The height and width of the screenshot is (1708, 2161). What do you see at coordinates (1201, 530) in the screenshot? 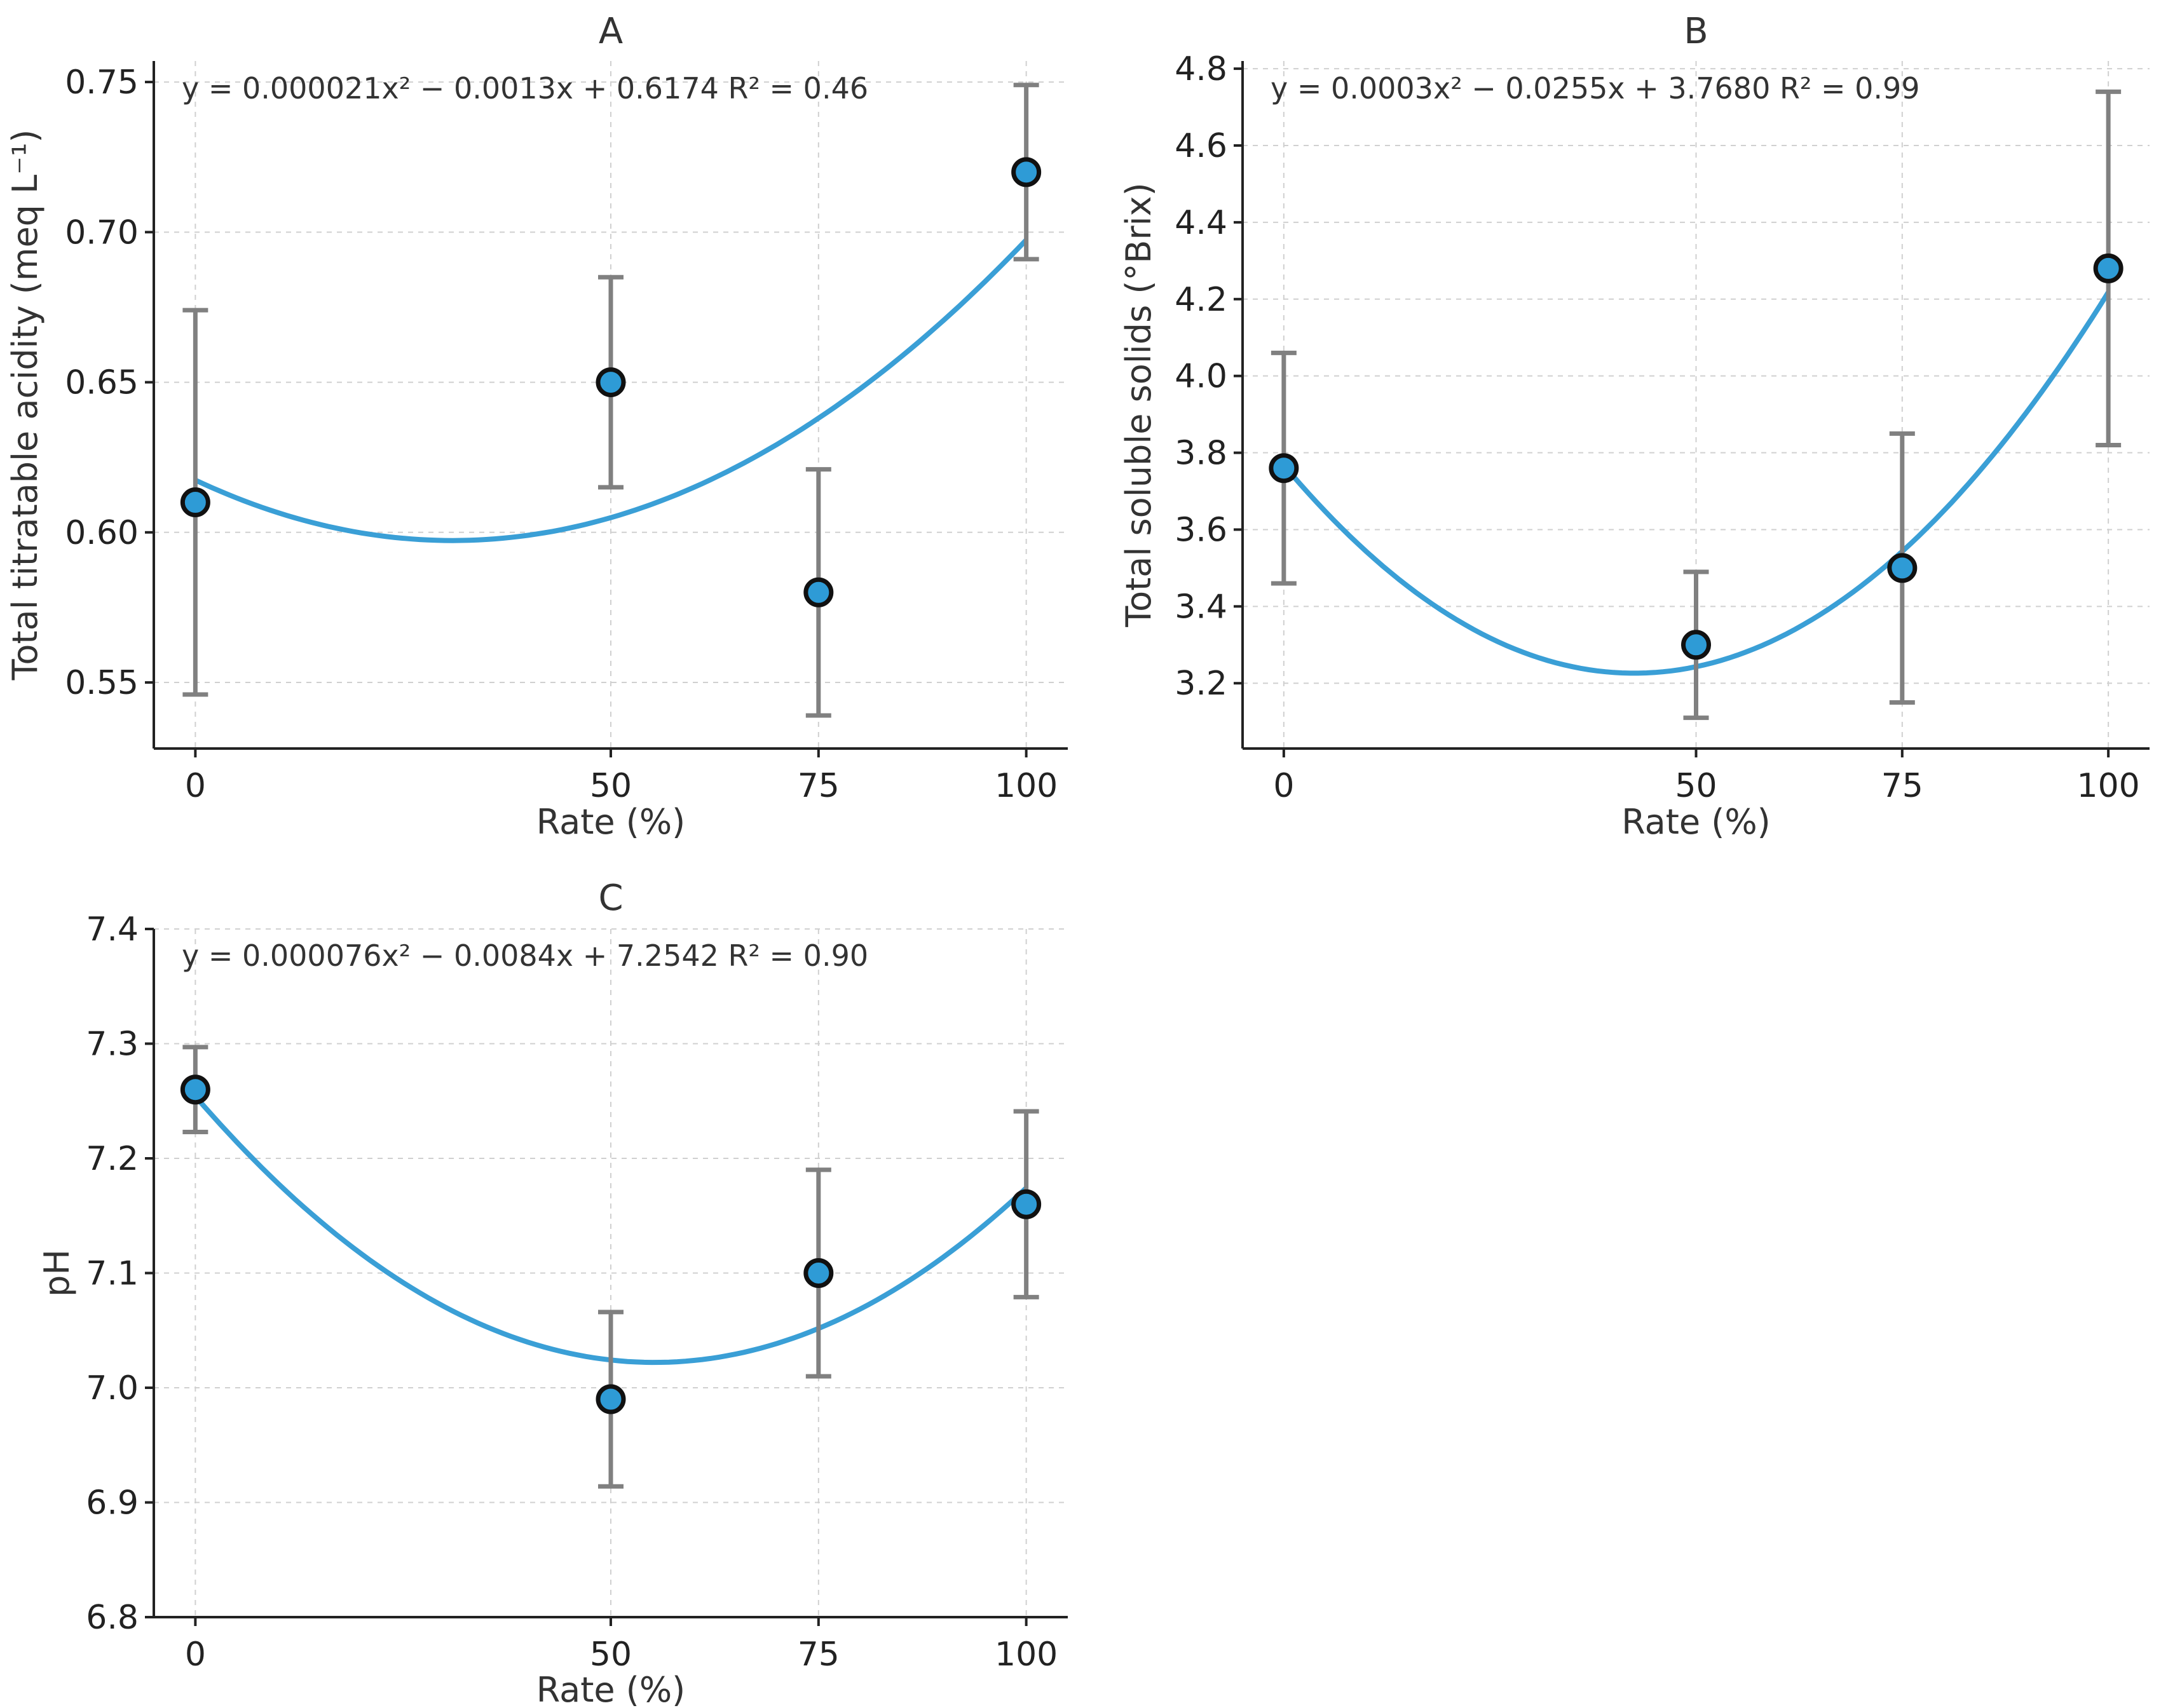
I see `y-tick-label: 3.6` at bounding box center [1201, 530].